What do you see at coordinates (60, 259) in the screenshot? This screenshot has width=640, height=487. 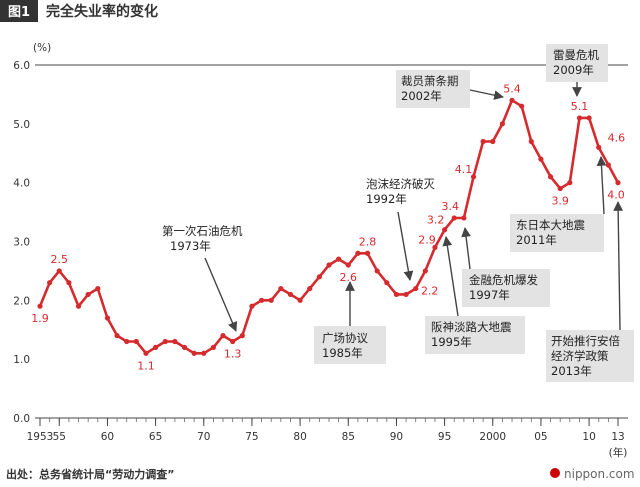 I see `data-label: 2.5` at bounding box center [60, 259].